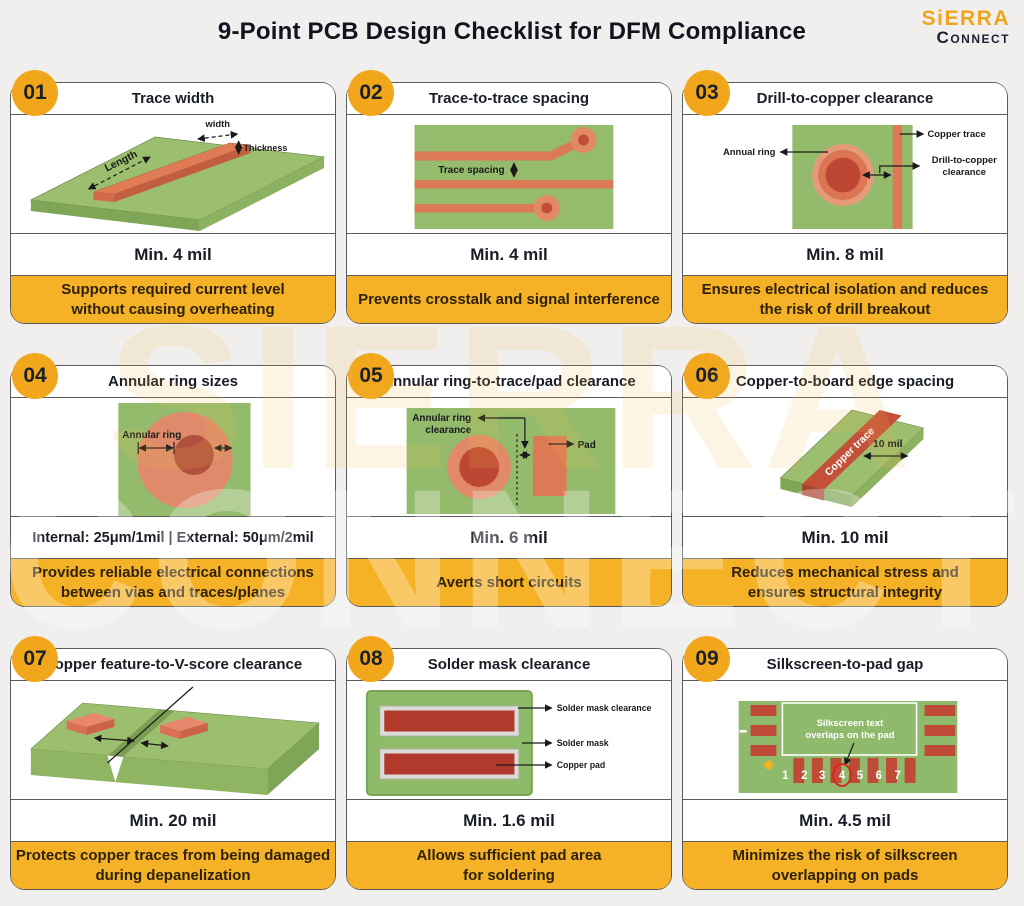  What do you see at coordinates (888, 444) in the screenshot?
I see `ten-mil-label: 10 mil` at bounding box center [888, 444].